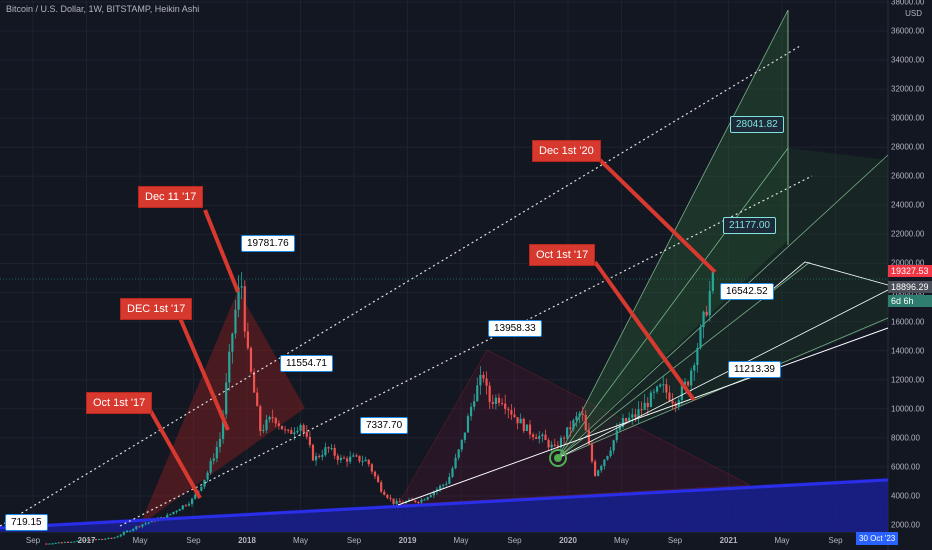  What do you see at coordinates (156, 309) in the screenshot?
I see `label-dec-1st-17: DEC 1st '17` at bounding box center [156, 309].